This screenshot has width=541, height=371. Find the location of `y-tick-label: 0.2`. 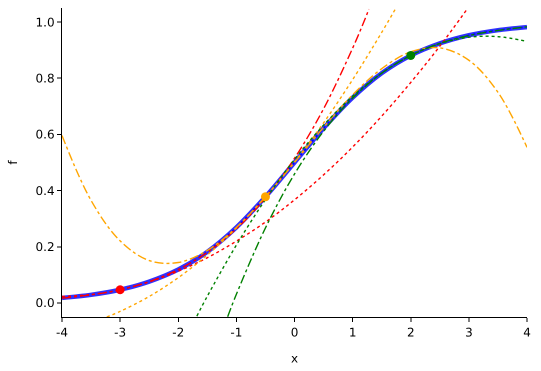

y-tick-label: 0.2 is located at coordinates (45, 247).